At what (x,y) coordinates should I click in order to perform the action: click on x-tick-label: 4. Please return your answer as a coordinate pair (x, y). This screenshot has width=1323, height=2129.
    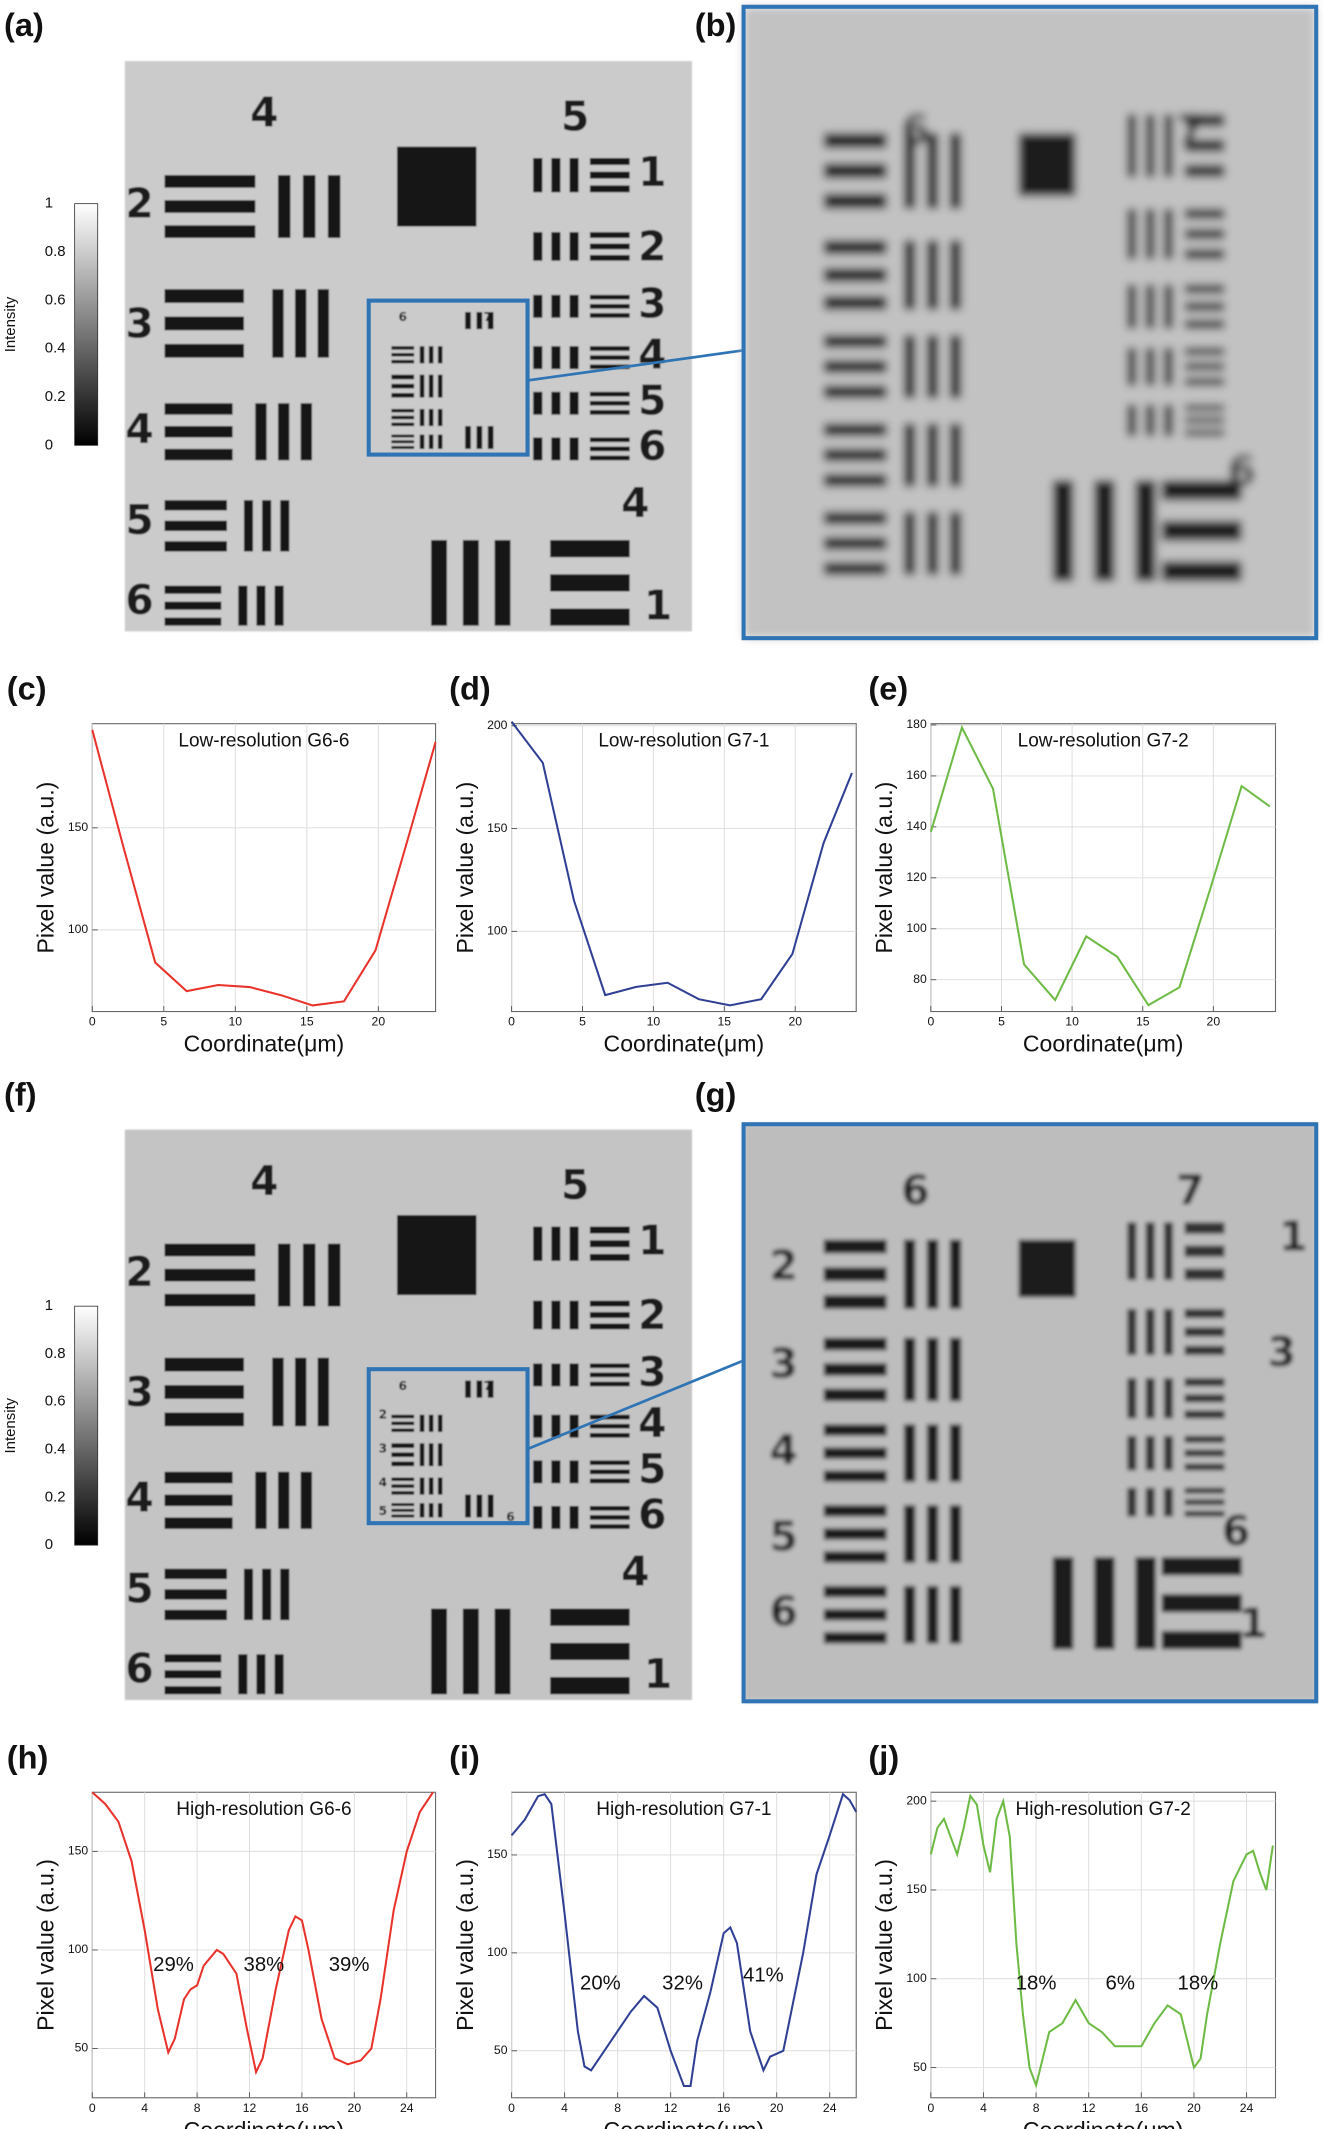
    Looking at the image, I should click on (564, 2108).